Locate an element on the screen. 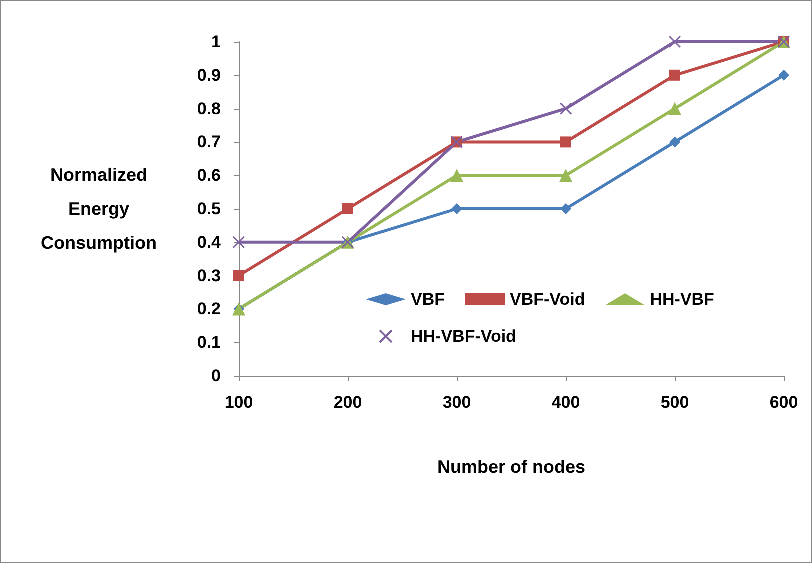  legend-label: VBF is located at coordinates (428, 299).